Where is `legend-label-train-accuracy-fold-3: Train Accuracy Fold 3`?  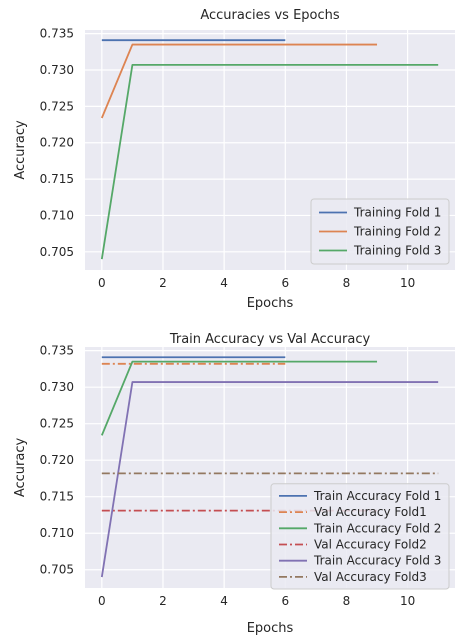
legend-label-train-accuracy-fold-3: Train Accuracy Fold 3 is located at coordinates (377, 561).